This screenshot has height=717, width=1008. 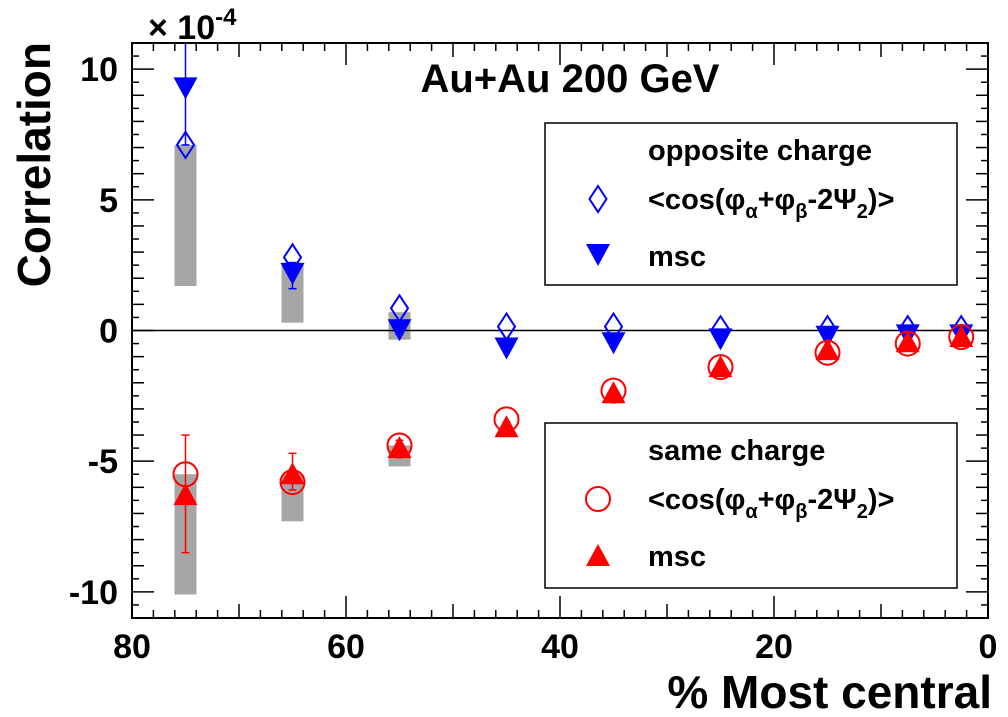 I want to click on legend-header: same charge, so click(x=736, y=451).